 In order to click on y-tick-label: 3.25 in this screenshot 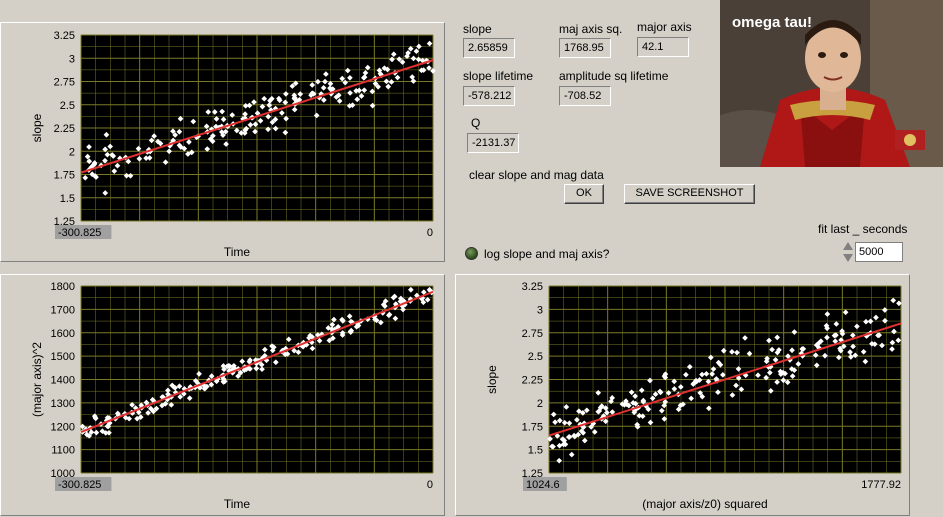, I will do `click(532, 287)`.